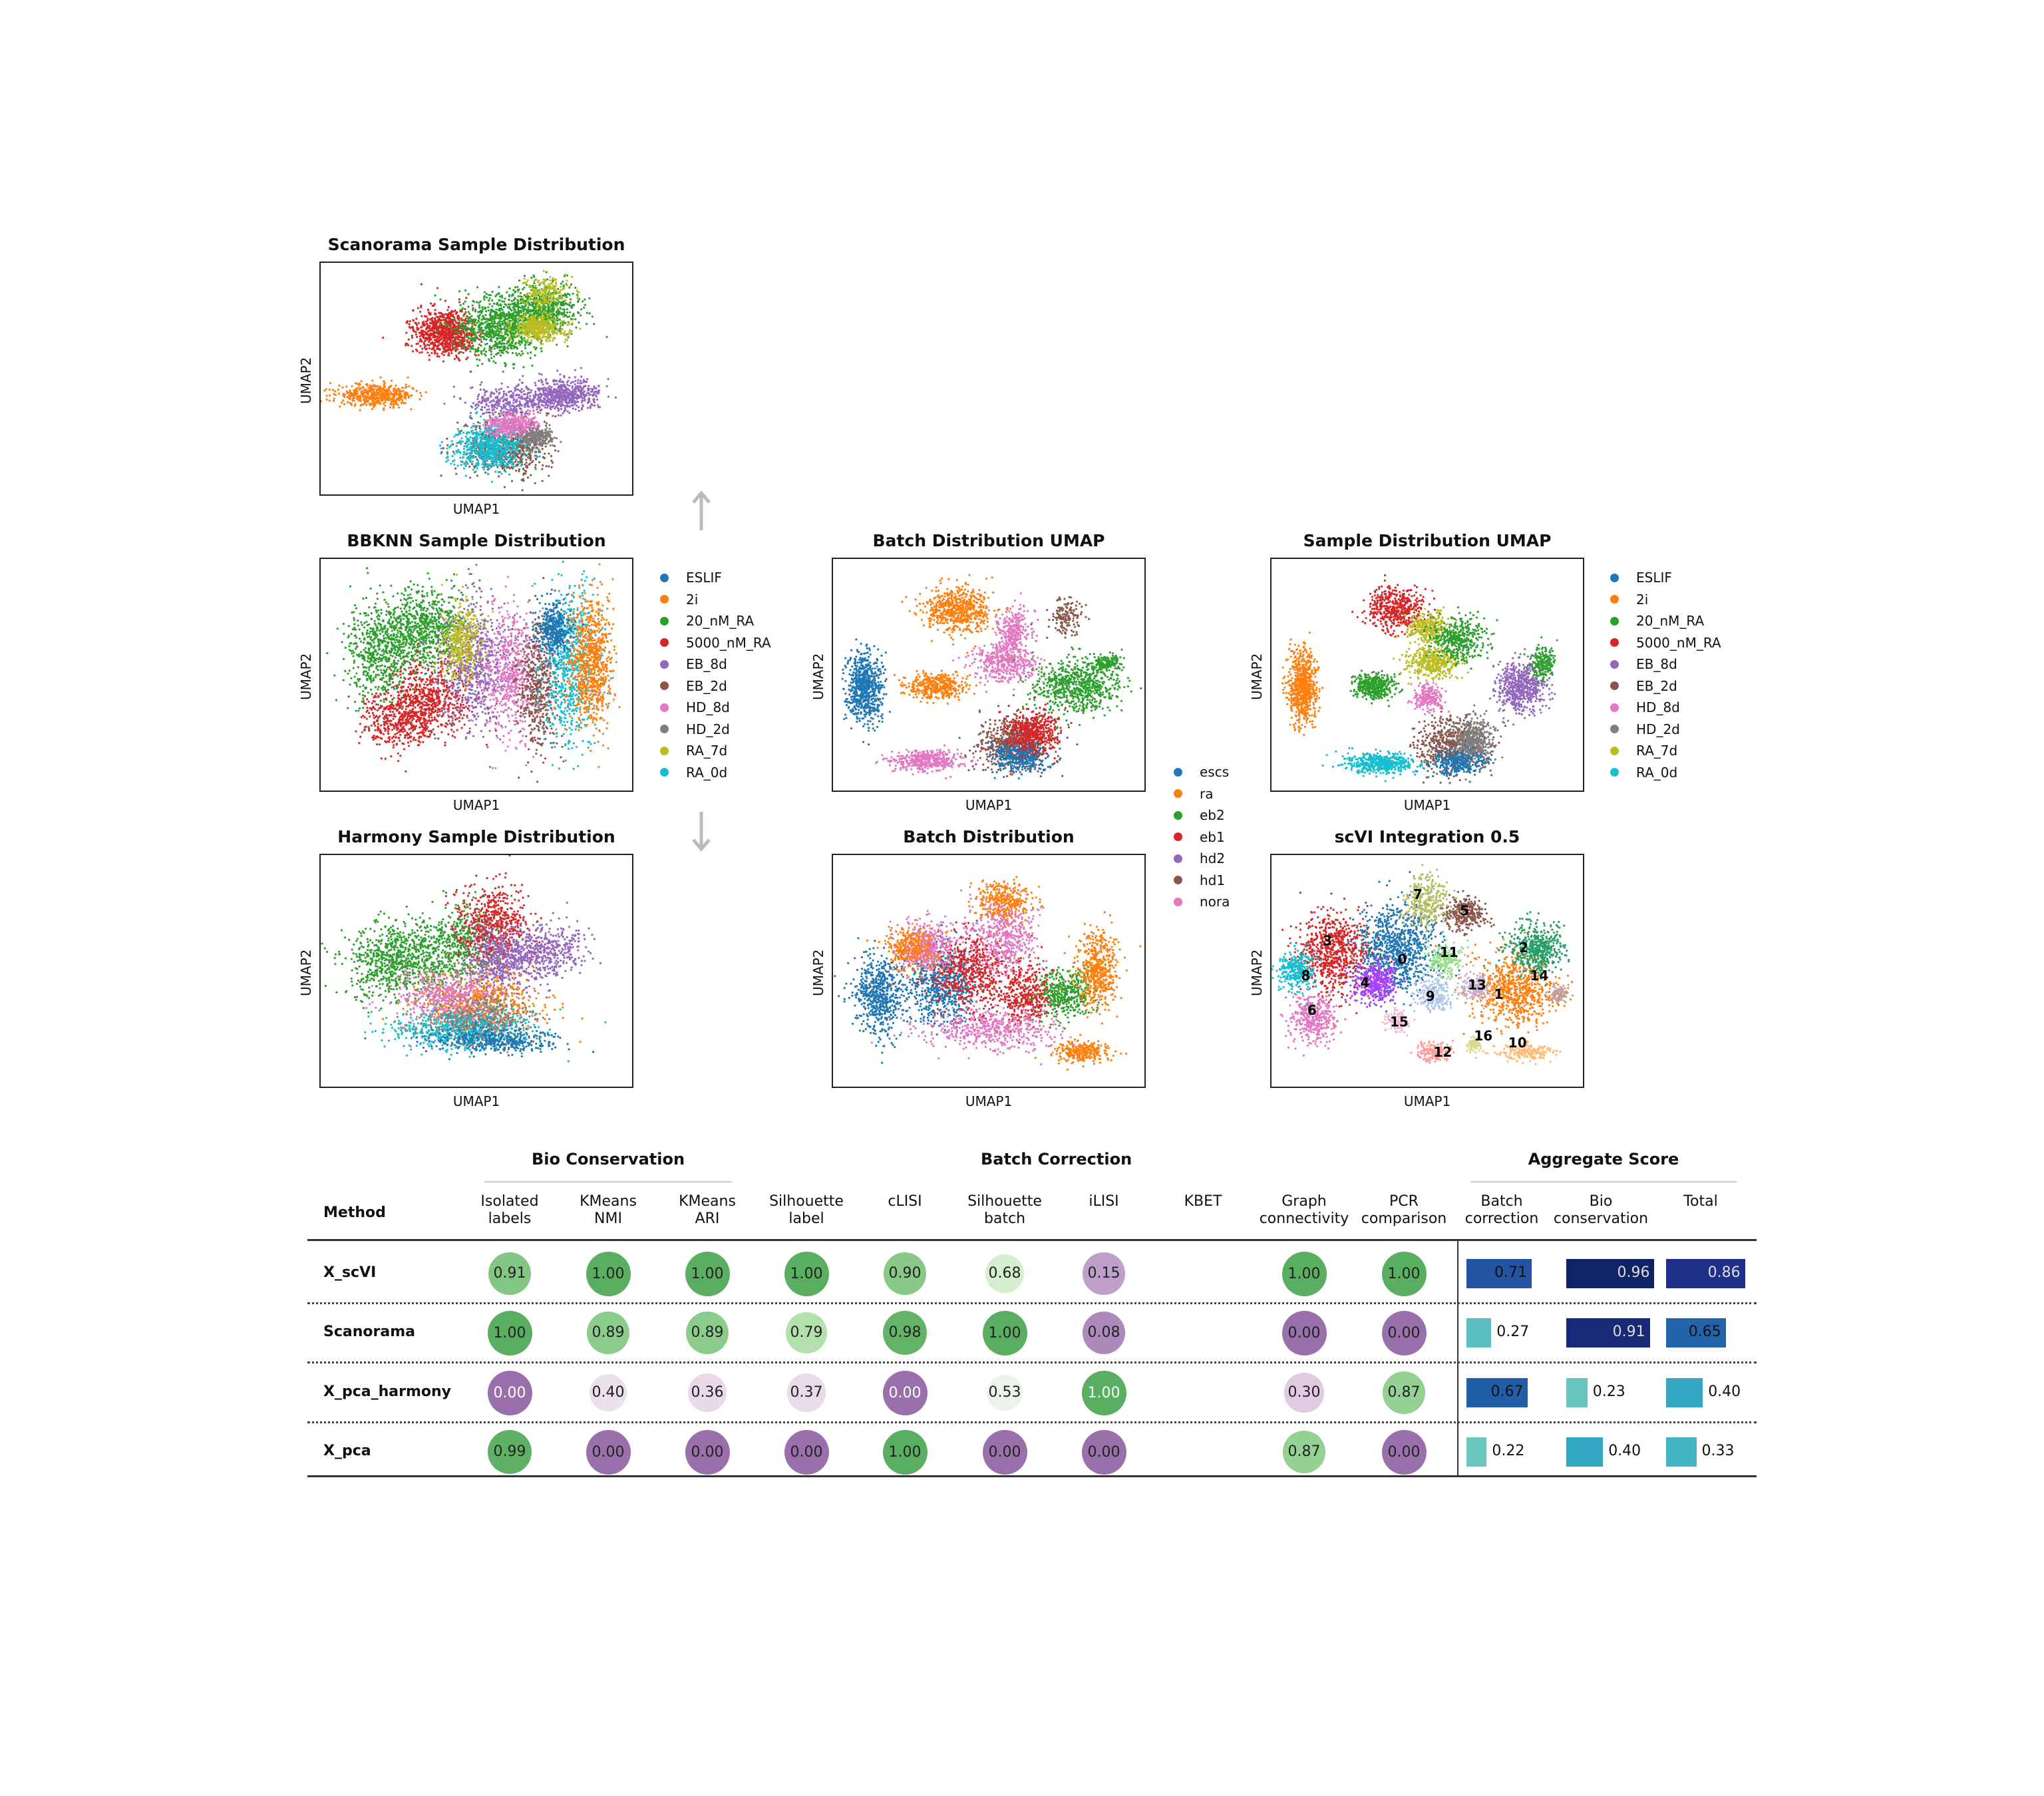 This screenshot has height=1796, width=2044. Describe the element at coordinates (988, 540) in the screenshot. I see `plot-title-batchumap: Batch Distribution UMAP` at that location.